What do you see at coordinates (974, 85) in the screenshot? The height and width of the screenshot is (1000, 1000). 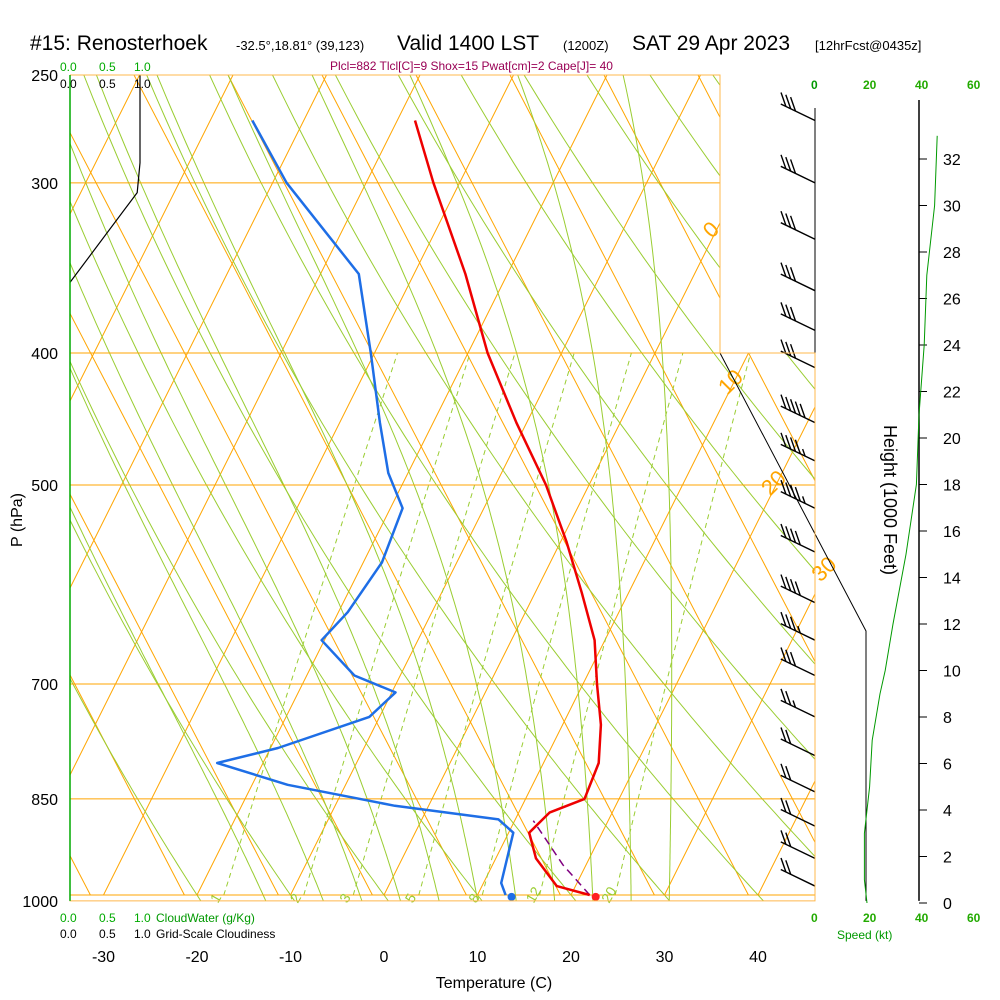 I see `speed-tick-top: 60` at bounding box center [974, 85].